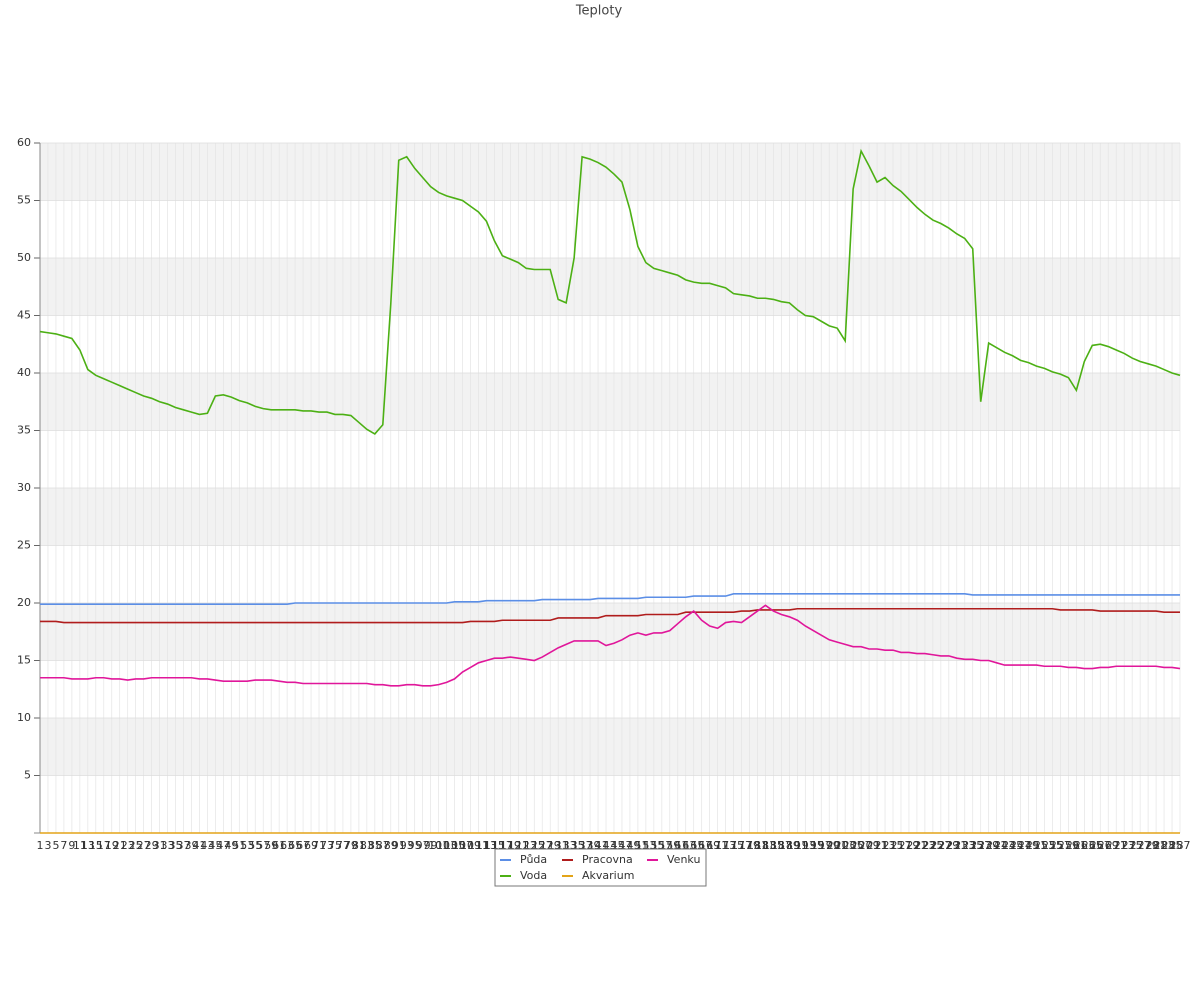  I want to click on x-tick-label: 187, so click(781, 845).